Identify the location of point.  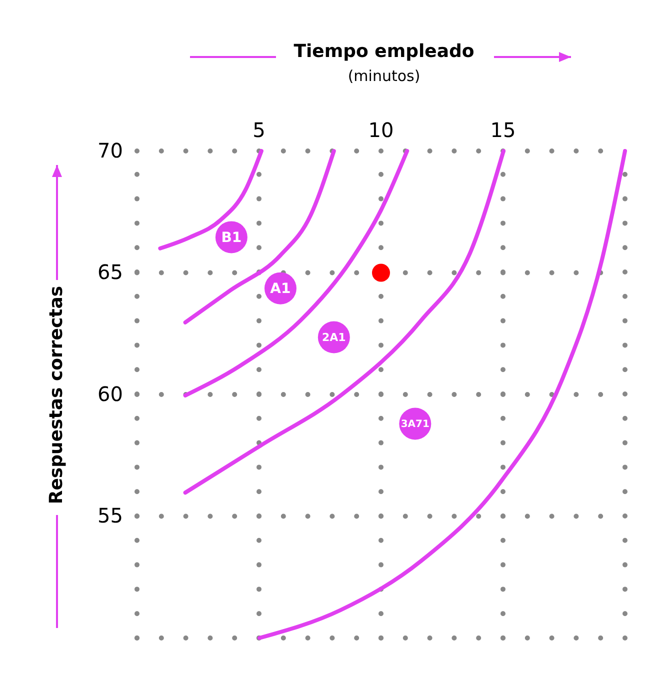
(381, 273).